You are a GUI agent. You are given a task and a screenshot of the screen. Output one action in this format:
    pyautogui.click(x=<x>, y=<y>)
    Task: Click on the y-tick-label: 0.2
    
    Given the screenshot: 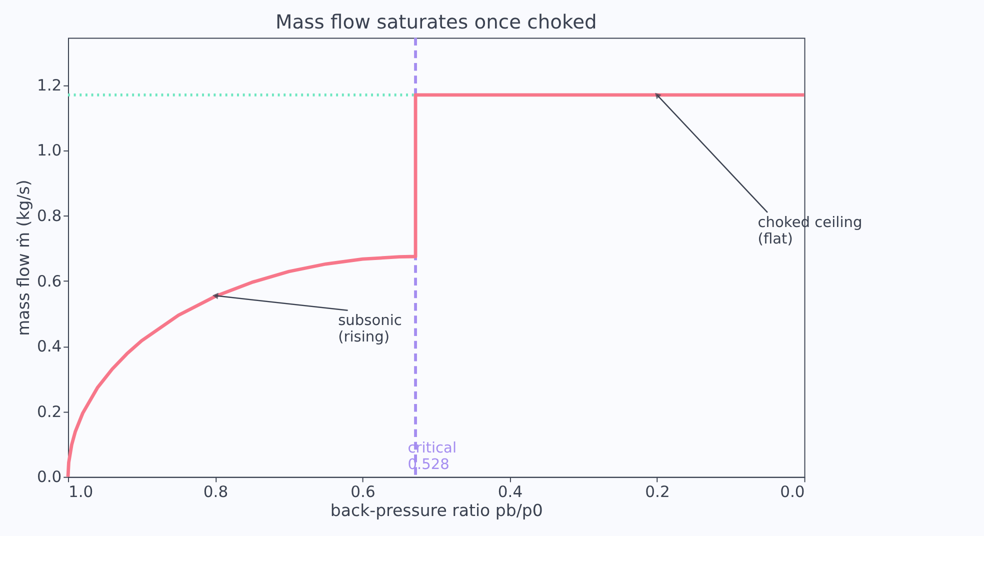 What is the action you would take?
    pyautogui.click(x=49, y=411)
    